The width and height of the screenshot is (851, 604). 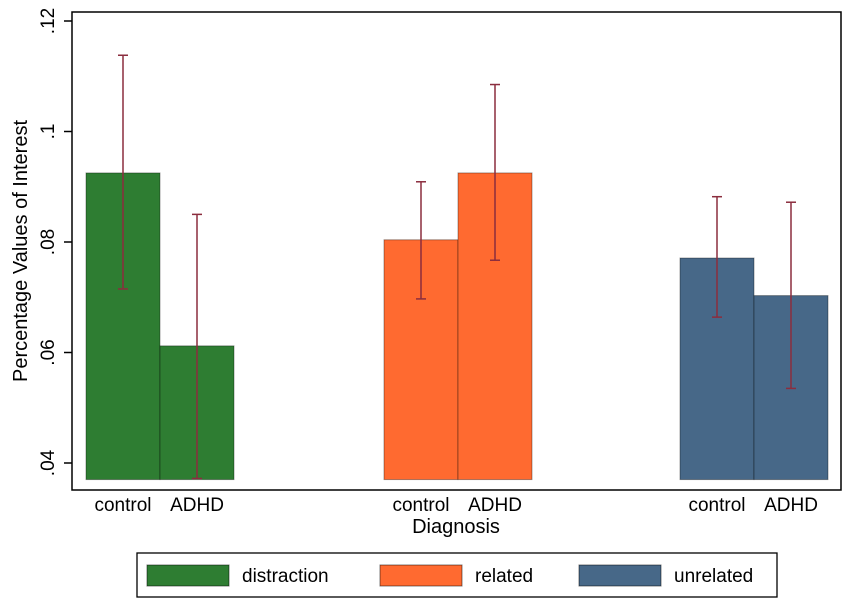 I want to click on y-tick-label: .06, so click(x=48, y=352).